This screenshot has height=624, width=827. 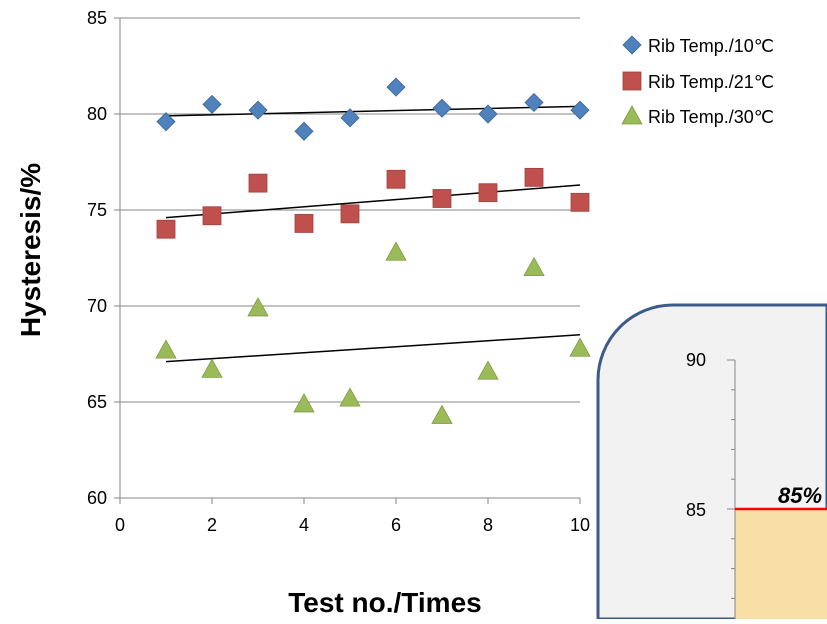 I want to click on y-tick-label: 75, so click(x=97, y=210).